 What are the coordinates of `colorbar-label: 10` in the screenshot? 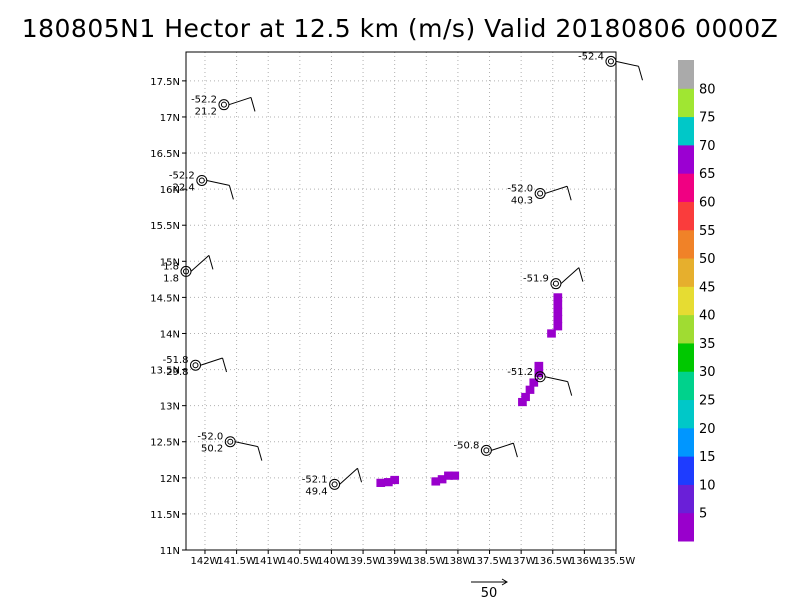 It's located at (707, 485).